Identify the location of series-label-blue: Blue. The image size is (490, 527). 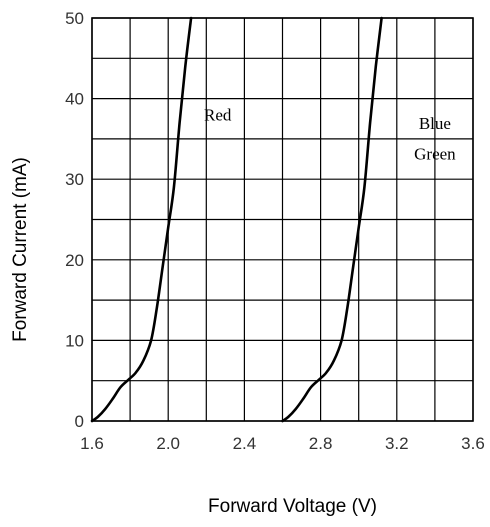
(435, 123).